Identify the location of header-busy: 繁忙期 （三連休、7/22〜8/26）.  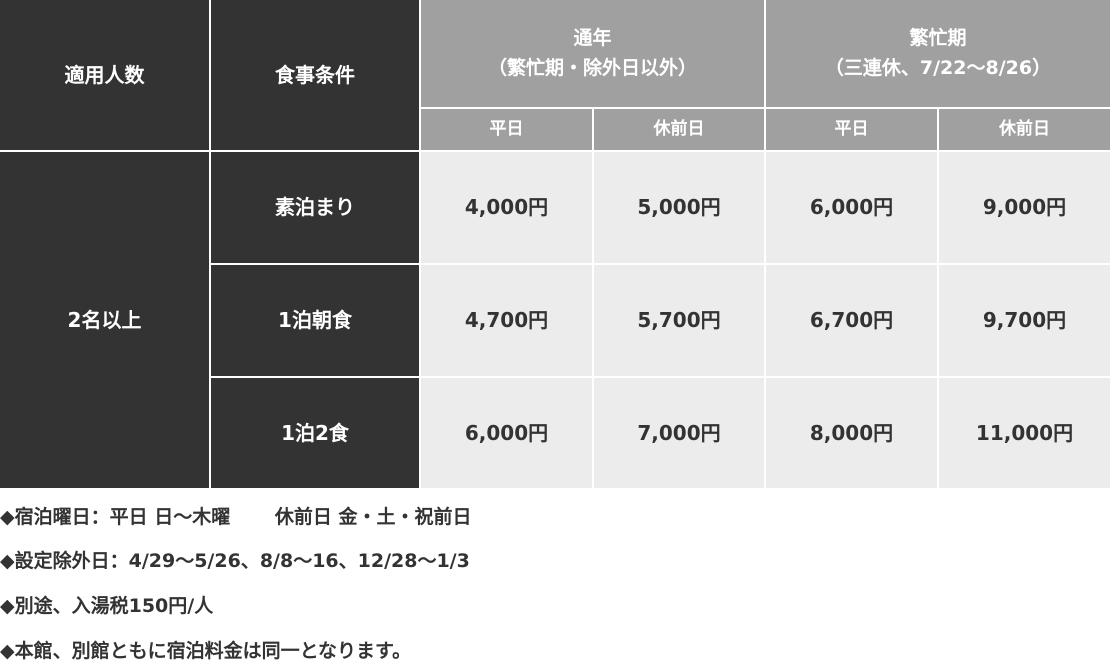
(938, 53).